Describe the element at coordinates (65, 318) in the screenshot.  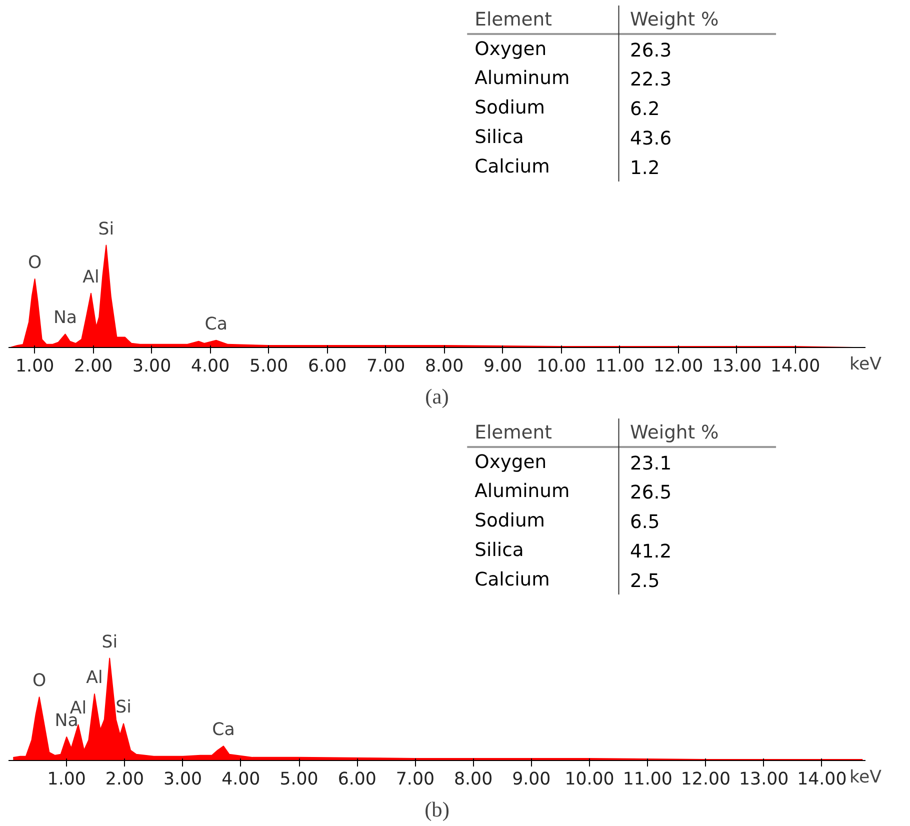
I see `annotation: Na` at that location.